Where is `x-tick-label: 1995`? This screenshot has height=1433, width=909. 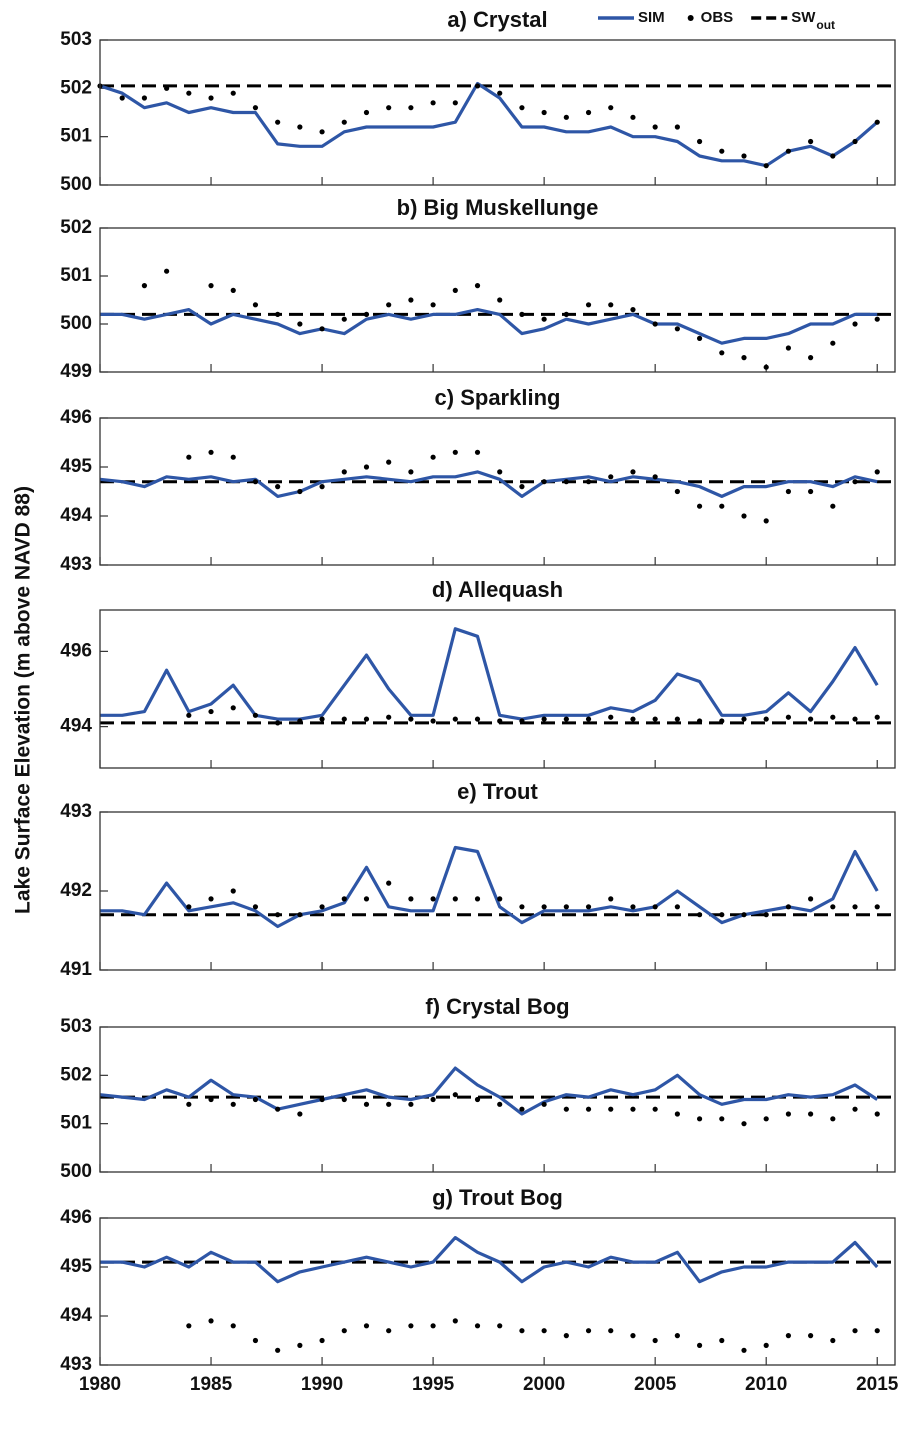
x-tick-label: 1995 is located at coordinates (433, 1384).